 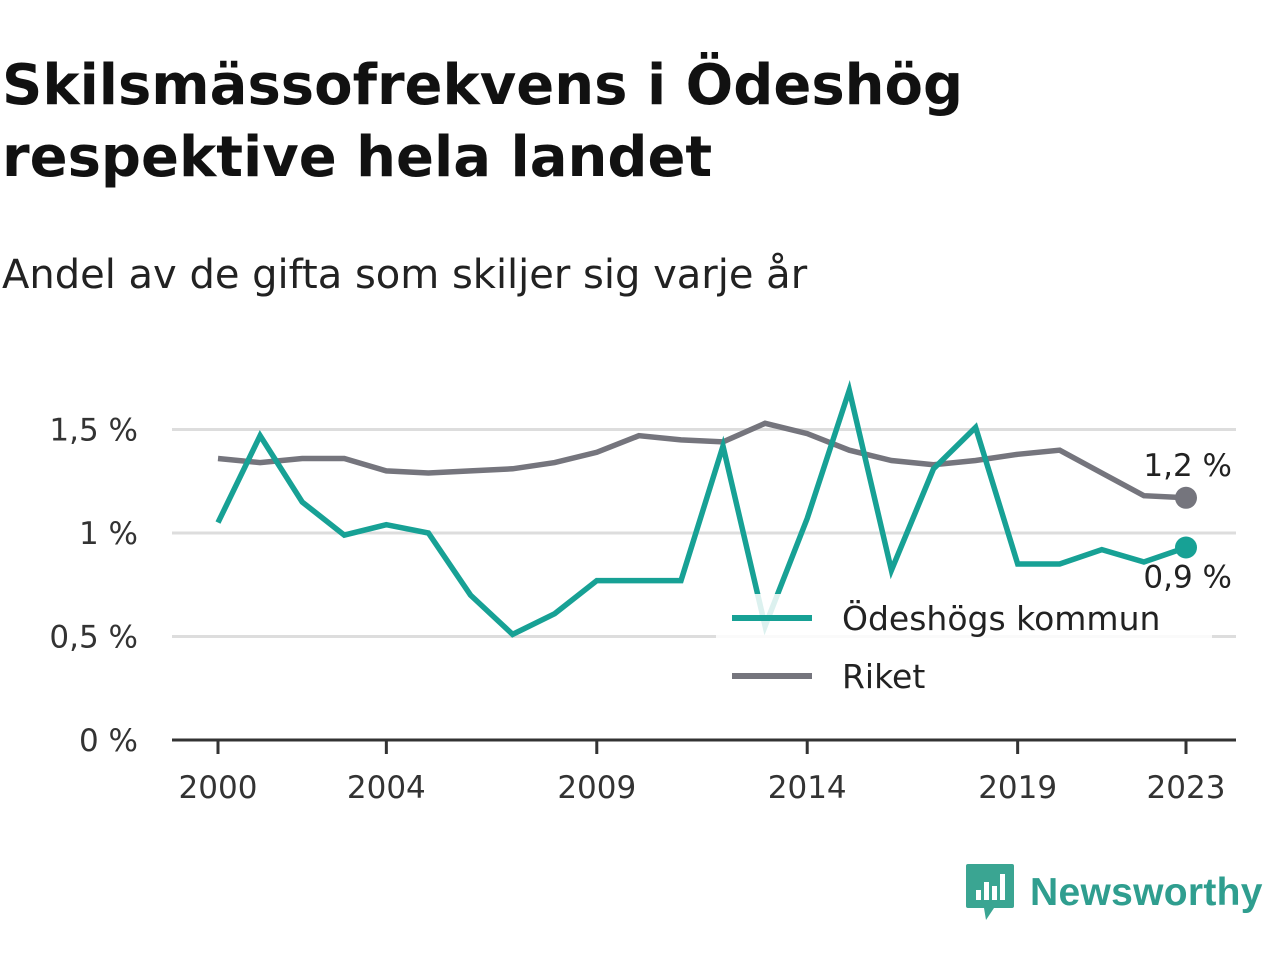 What do you see at coordinates (1186, 788) in the screenshot?
I see `x-tick-label: 2023` at bounding box center [1186, 788].